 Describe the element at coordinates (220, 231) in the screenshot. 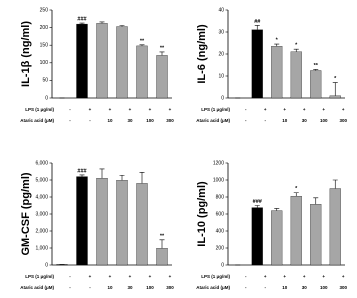

I see `y-tick-label: 400` at that location.